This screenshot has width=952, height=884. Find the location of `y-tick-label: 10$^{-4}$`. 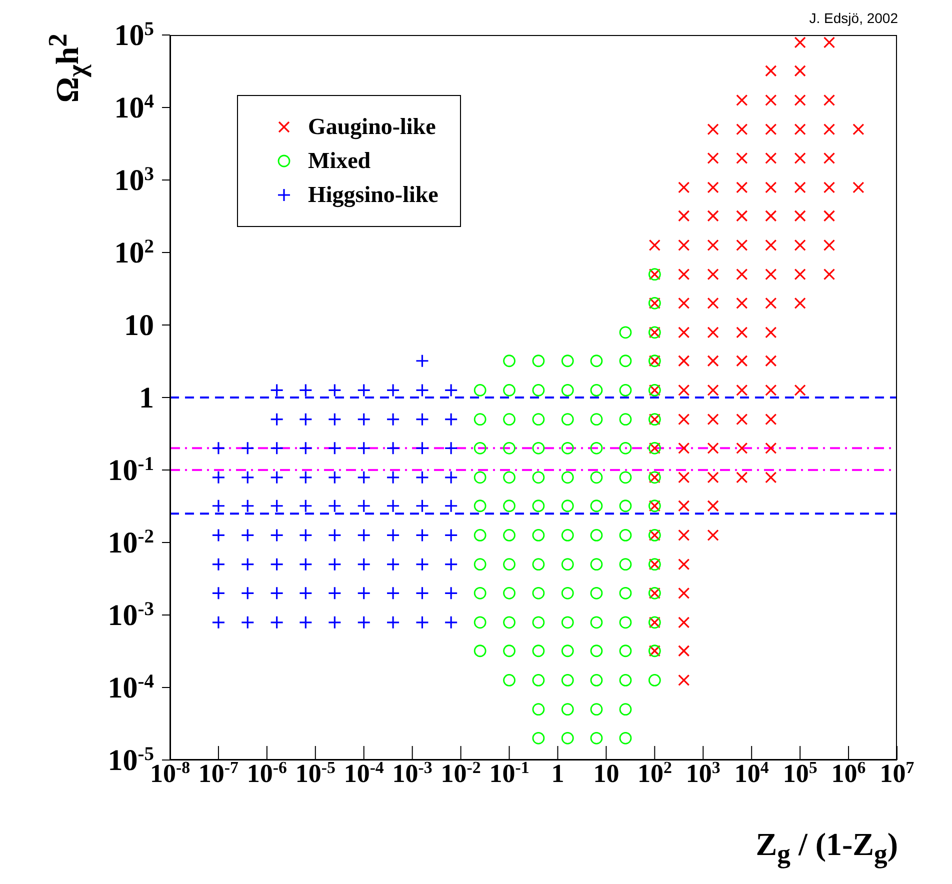

y-tick-label: 10$^{-4}$ is located at coordinates (131, 687).